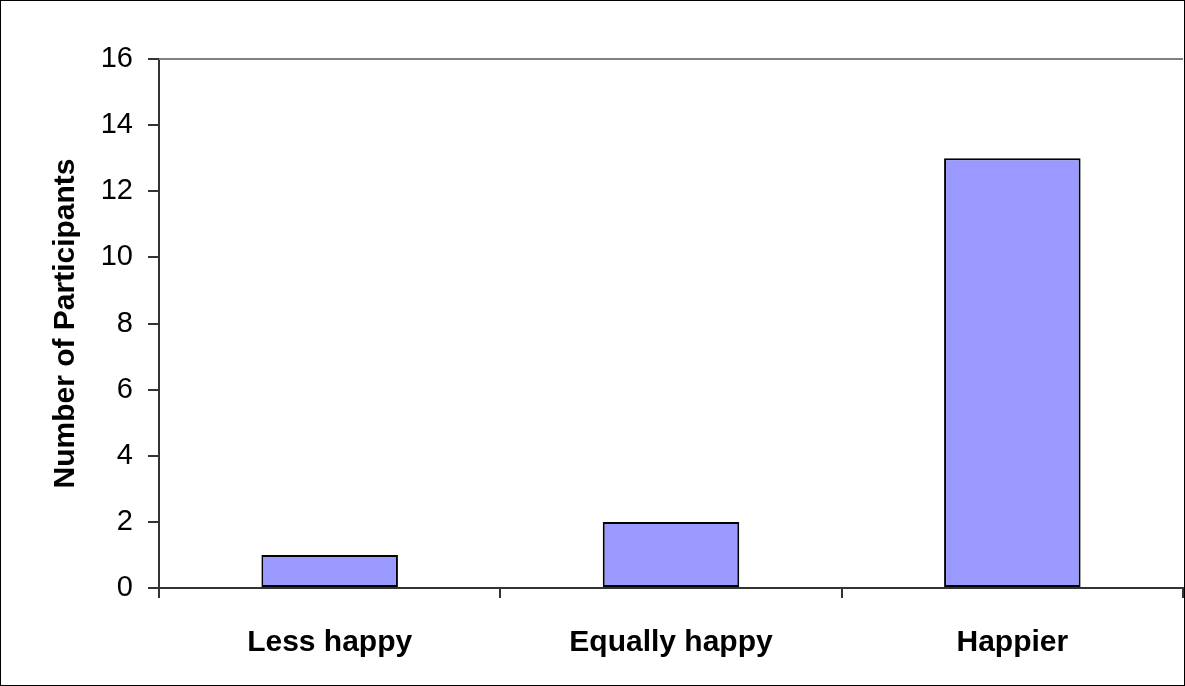  What do you see at coordinates (1012, 641) in the screenshot?
I see `x-tick-label: Happier` at bounding box center [1012, 641].